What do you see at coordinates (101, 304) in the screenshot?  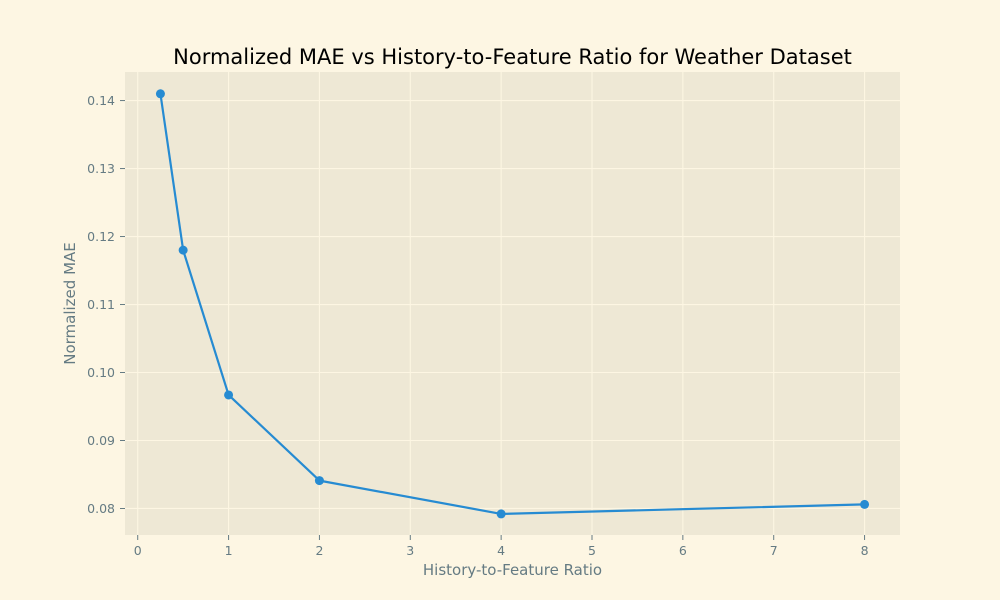 I see `y-tick-label: 0.11` at bounding box center [101, 304].